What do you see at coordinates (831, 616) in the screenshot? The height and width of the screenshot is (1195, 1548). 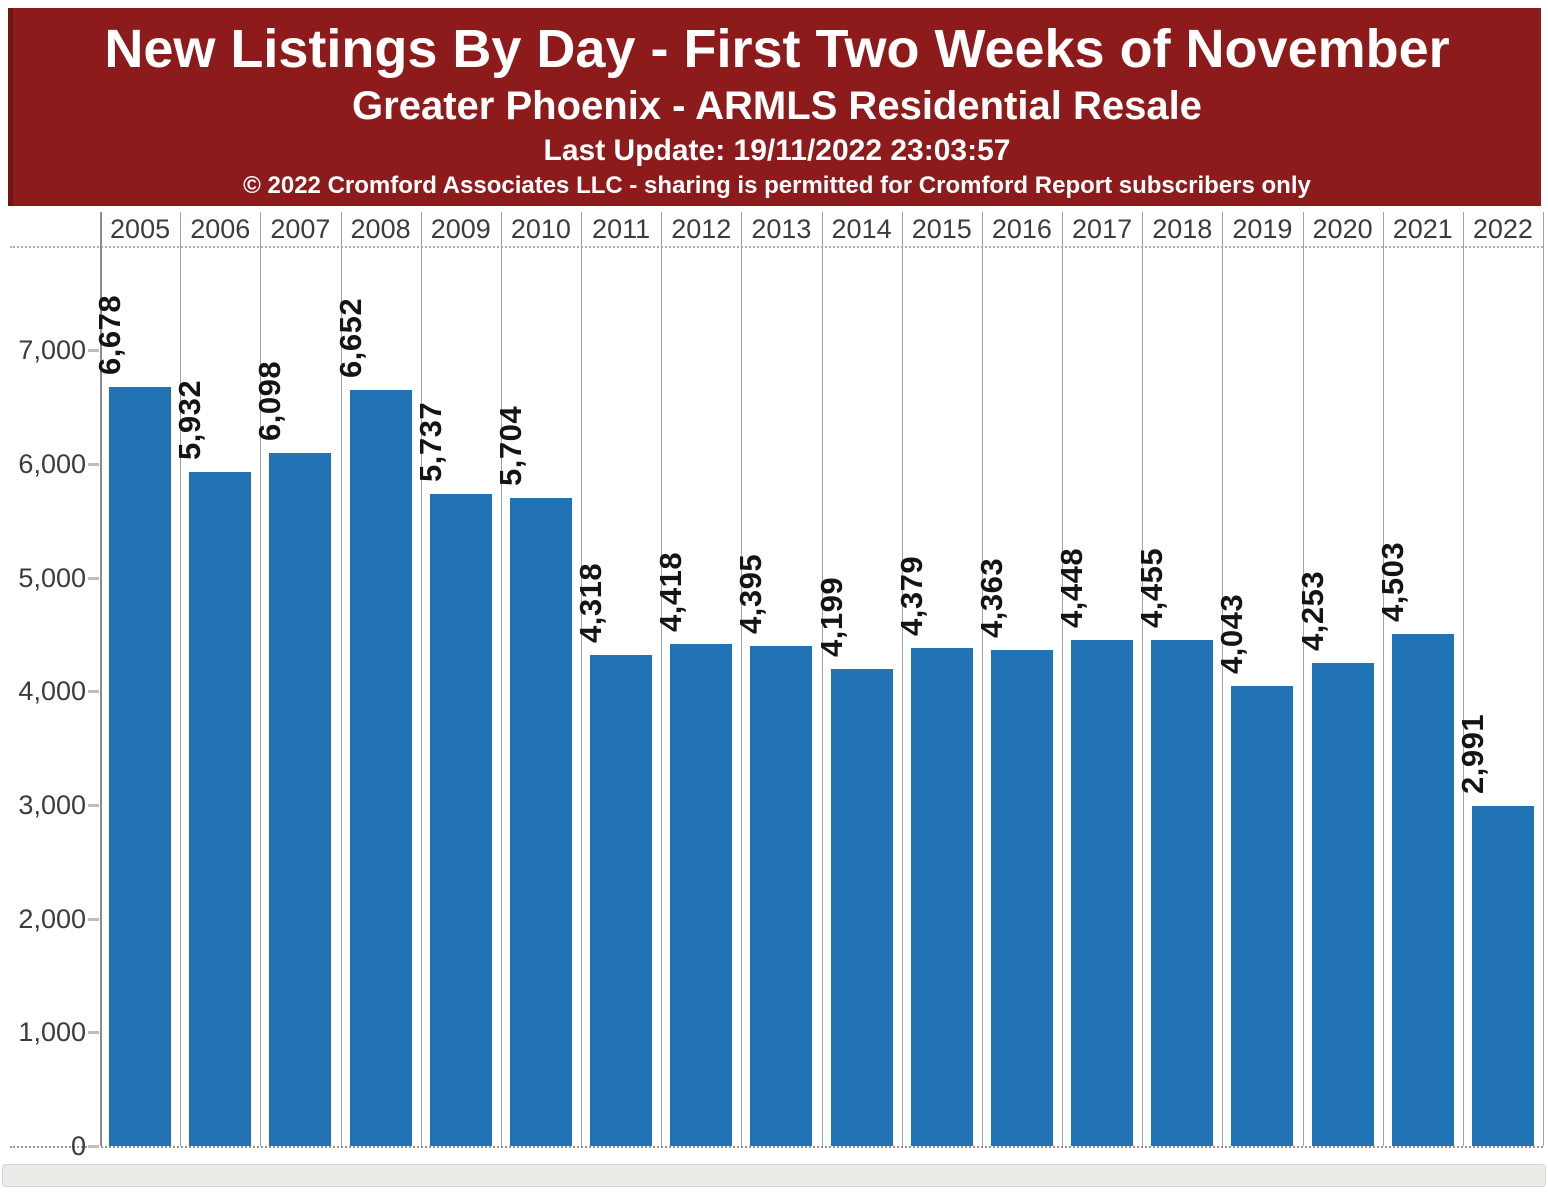 I see `bar-value-label-2014: 4,199` at bounding box center [831, 616].